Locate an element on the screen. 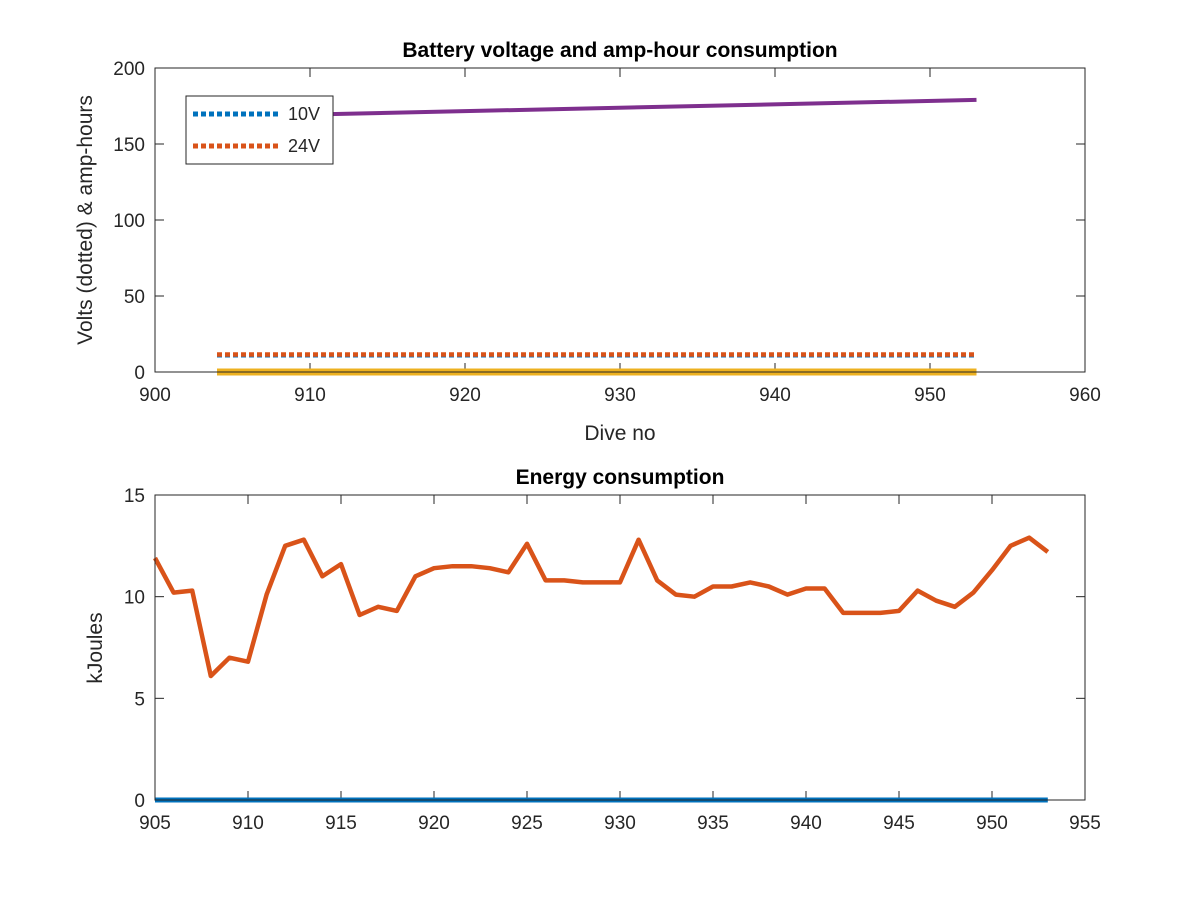 This screenshot has height=900, width=1200. x-tick-label: 960 is located at coordinates (1085, 395).